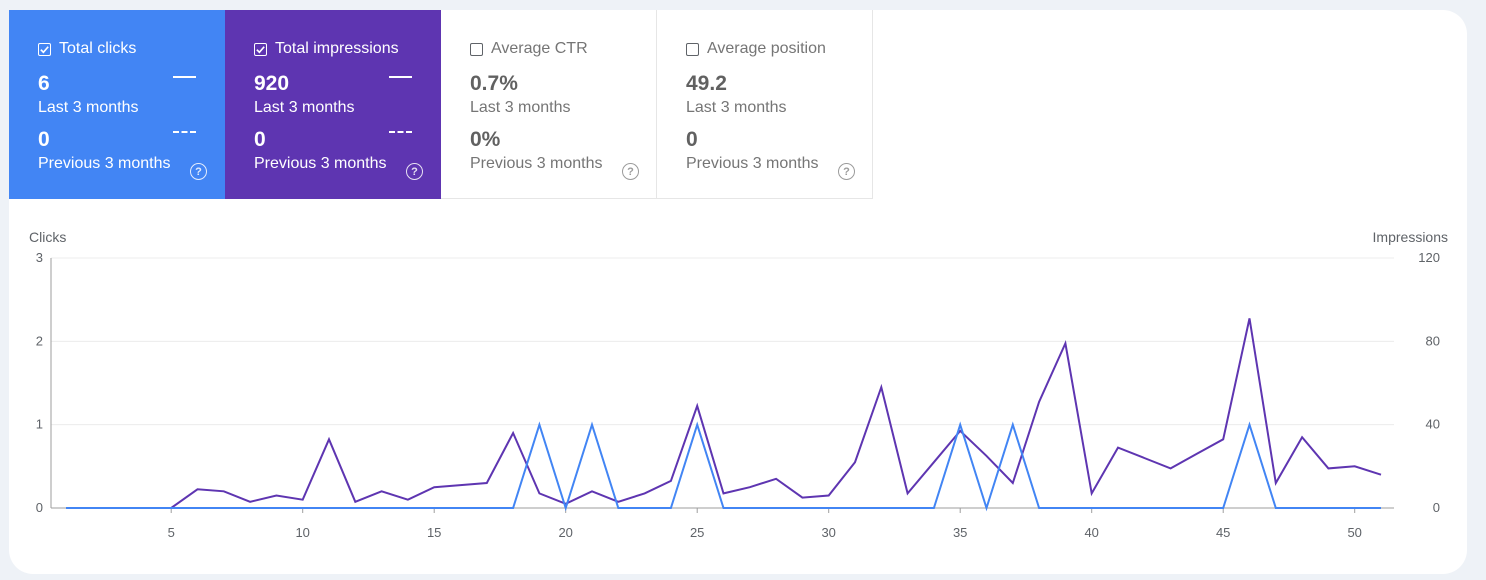 This screenshot has height=580, width=1486. Describe the element at coordinates (434, 532) in the screenshot. I see `x-tick-label: 15` at that location.